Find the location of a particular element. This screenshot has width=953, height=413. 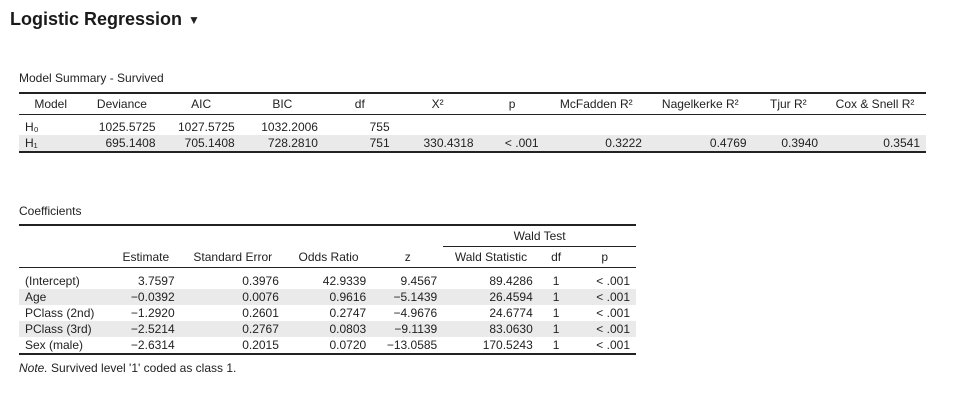

cell: −2.5214 is located at coordinates (145, 329).